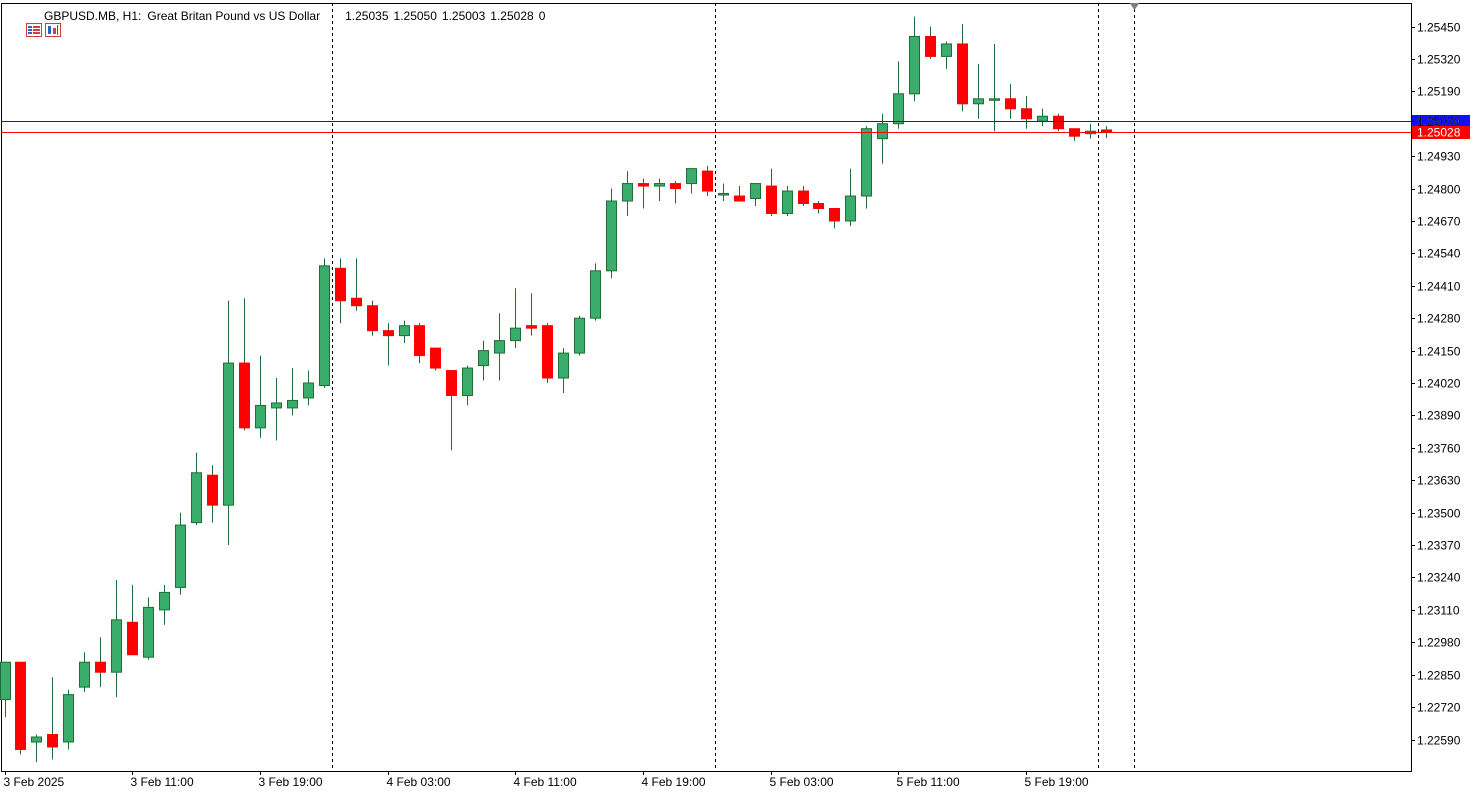 The width and height of the screenshot is (1484, 793). What do you see at coordinates (802, 782) in the screenshot?
I see `time-tick-label: 5 Feb 03:00` at bounding box center [802, 782].